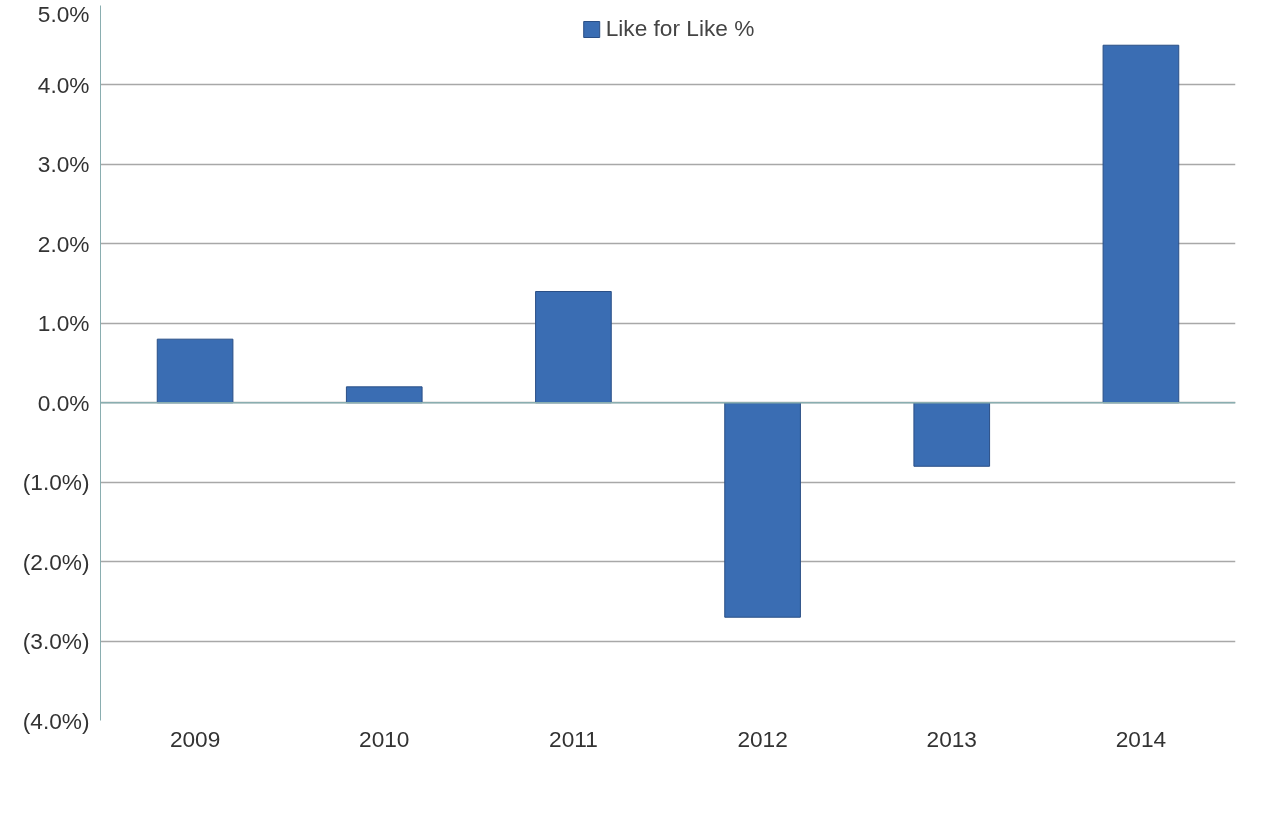 This screenshot has width=1261, height=817. Describe the element at coordinates (63, 13) in the screenshot. I see `y-tick-label: 5.0%` at that location.